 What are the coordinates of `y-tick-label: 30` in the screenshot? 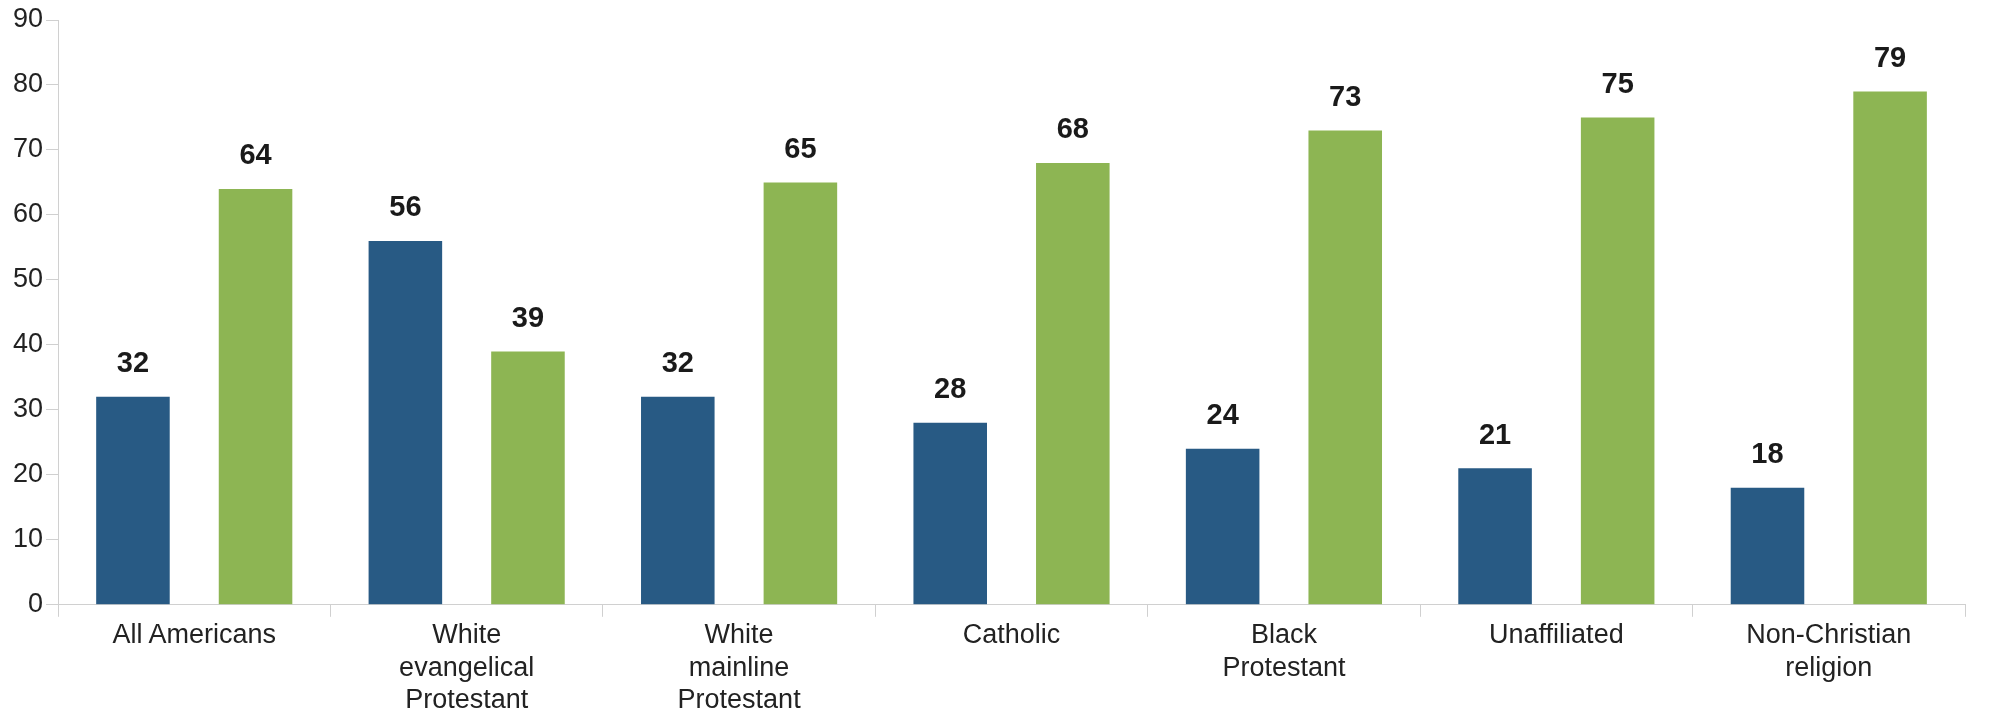 It's located at (28, 408).